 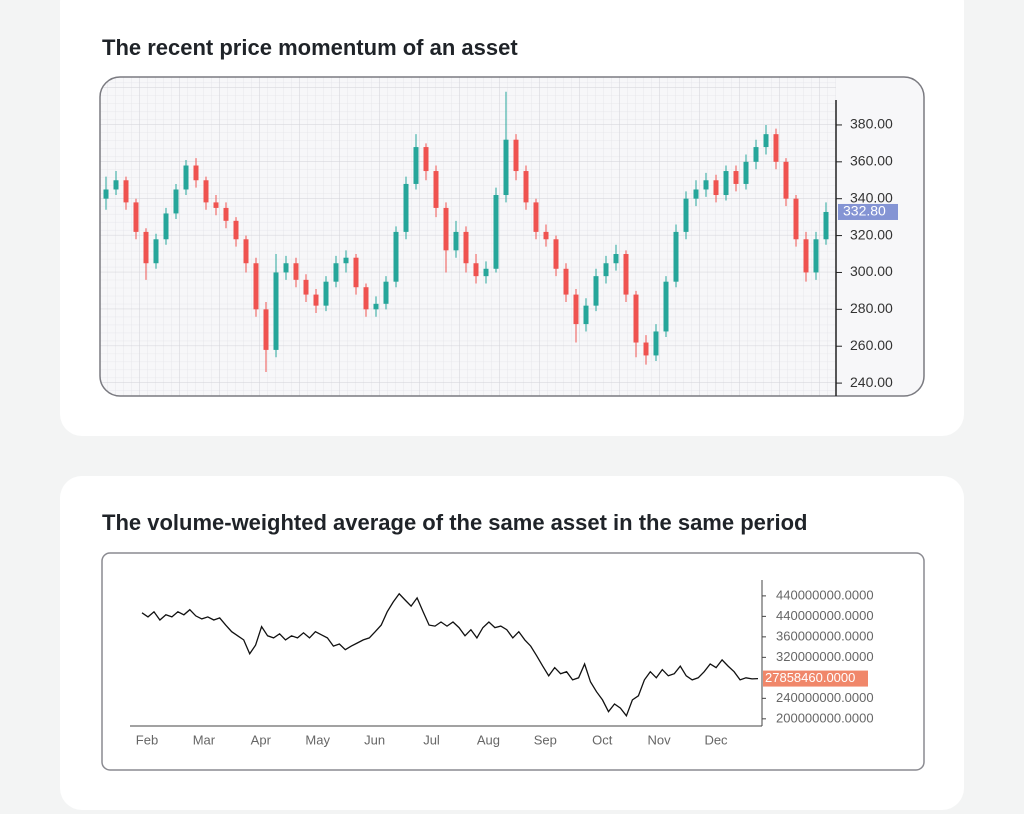 I want to click on x-tick-label: Aug, so click(x=488, y=739).